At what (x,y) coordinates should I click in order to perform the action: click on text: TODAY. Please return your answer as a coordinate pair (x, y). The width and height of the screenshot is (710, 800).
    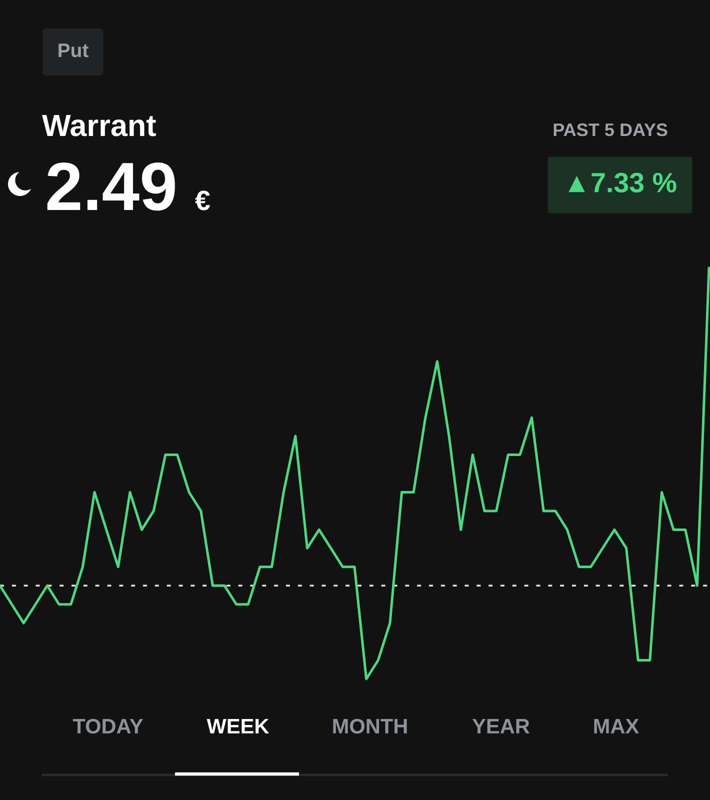
    Looking at the image, I should click on (107, 726).